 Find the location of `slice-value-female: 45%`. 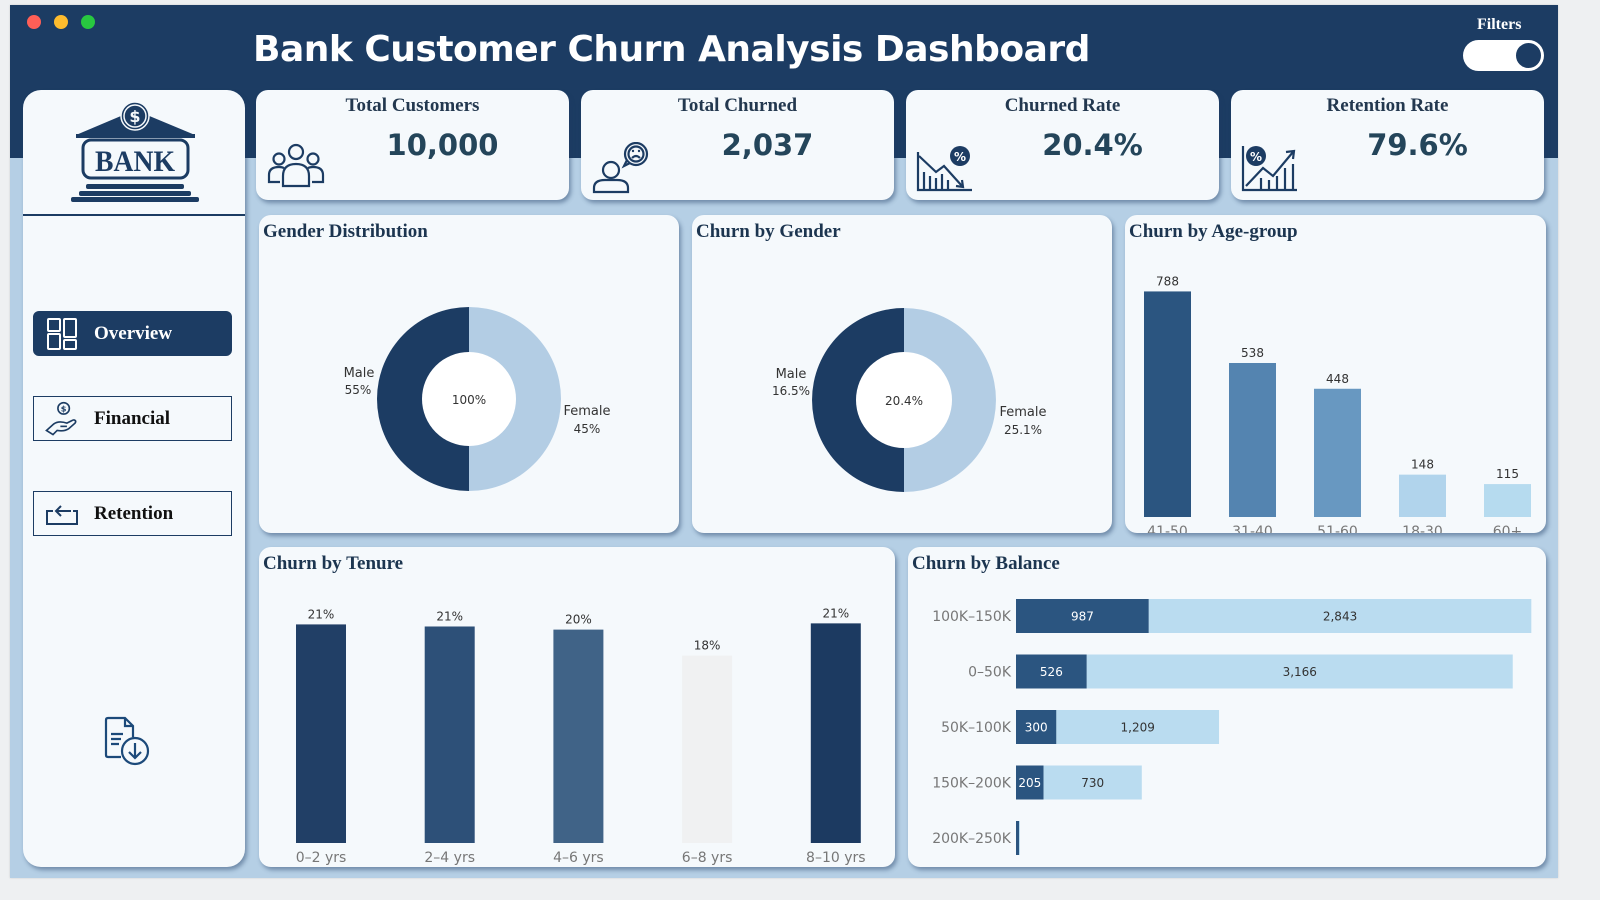

slice-value-female: 45% is located at coordinates (587, 429).